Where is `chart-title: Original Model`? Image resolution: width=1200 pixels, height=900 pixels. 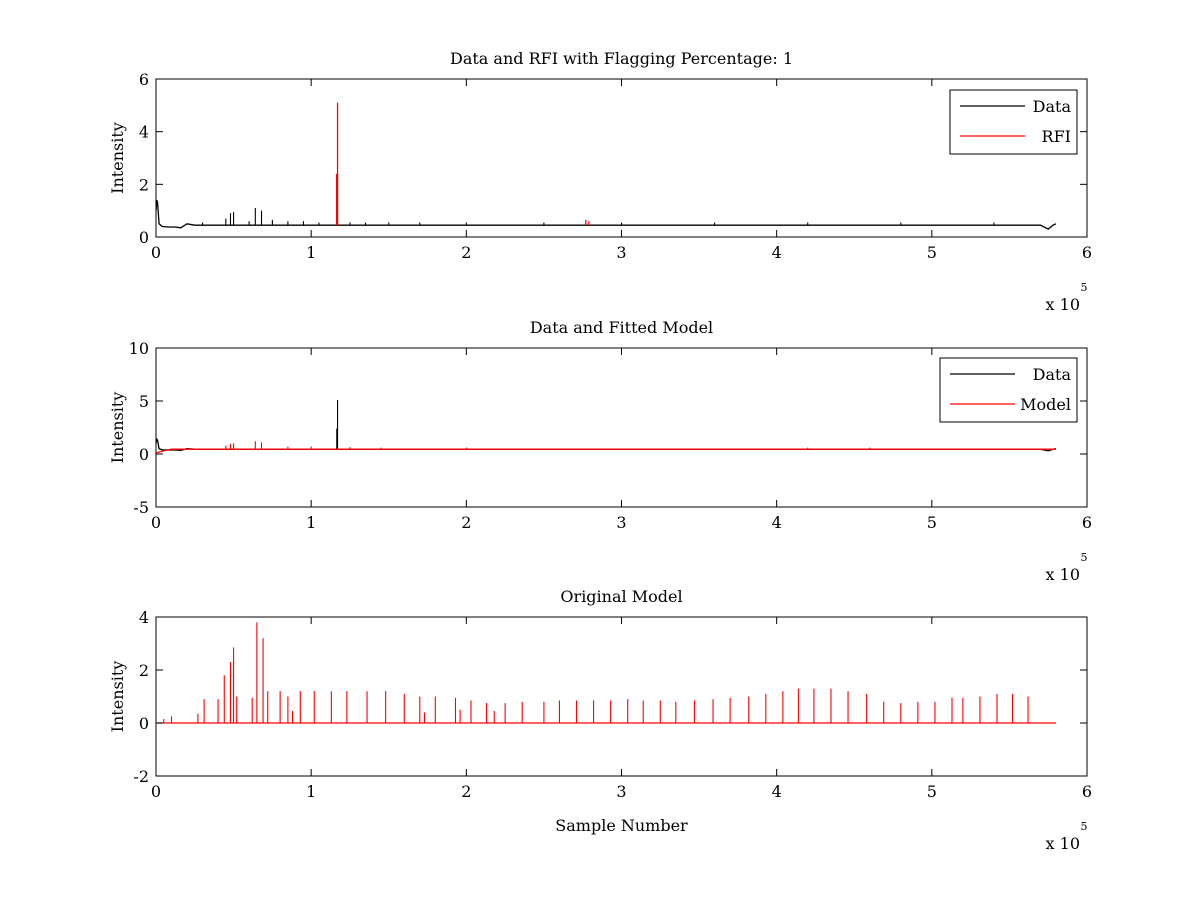
chart-title: Original Model is located at coordinates (621, 596).